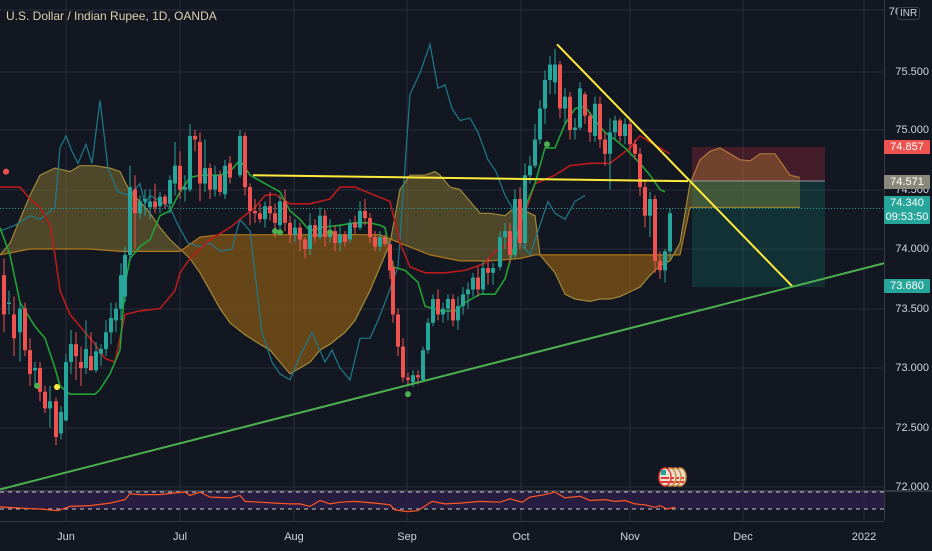 The height and width of the screenshot is (551, 932). What do you see at coordinates (675, 165) in the screenshot?
I see `descending-resistance-line` at bounding box center [675, 165].